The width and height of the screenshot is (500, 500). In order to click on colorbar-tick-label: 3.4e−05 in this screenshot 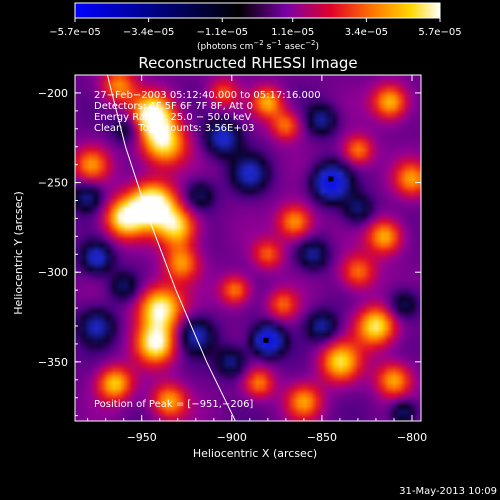, I will do `click(366, 32)`.